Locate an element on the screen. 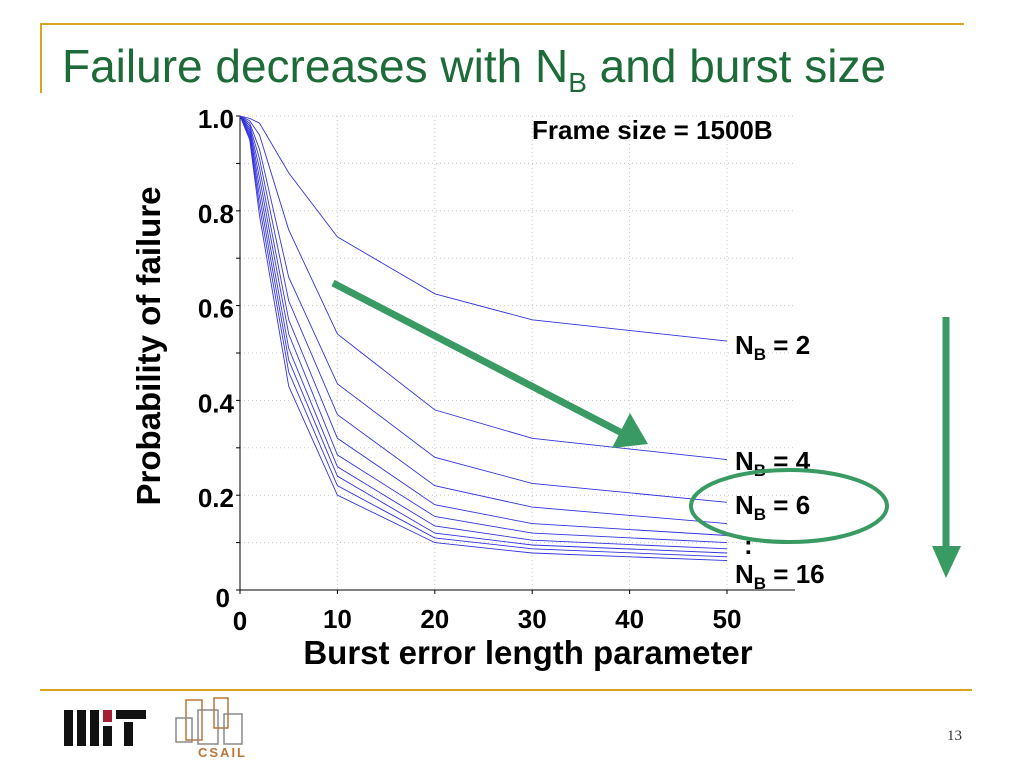 This screenshot has height=768, width=1024. highlight-ellipse is located at coordinates (789, 506).